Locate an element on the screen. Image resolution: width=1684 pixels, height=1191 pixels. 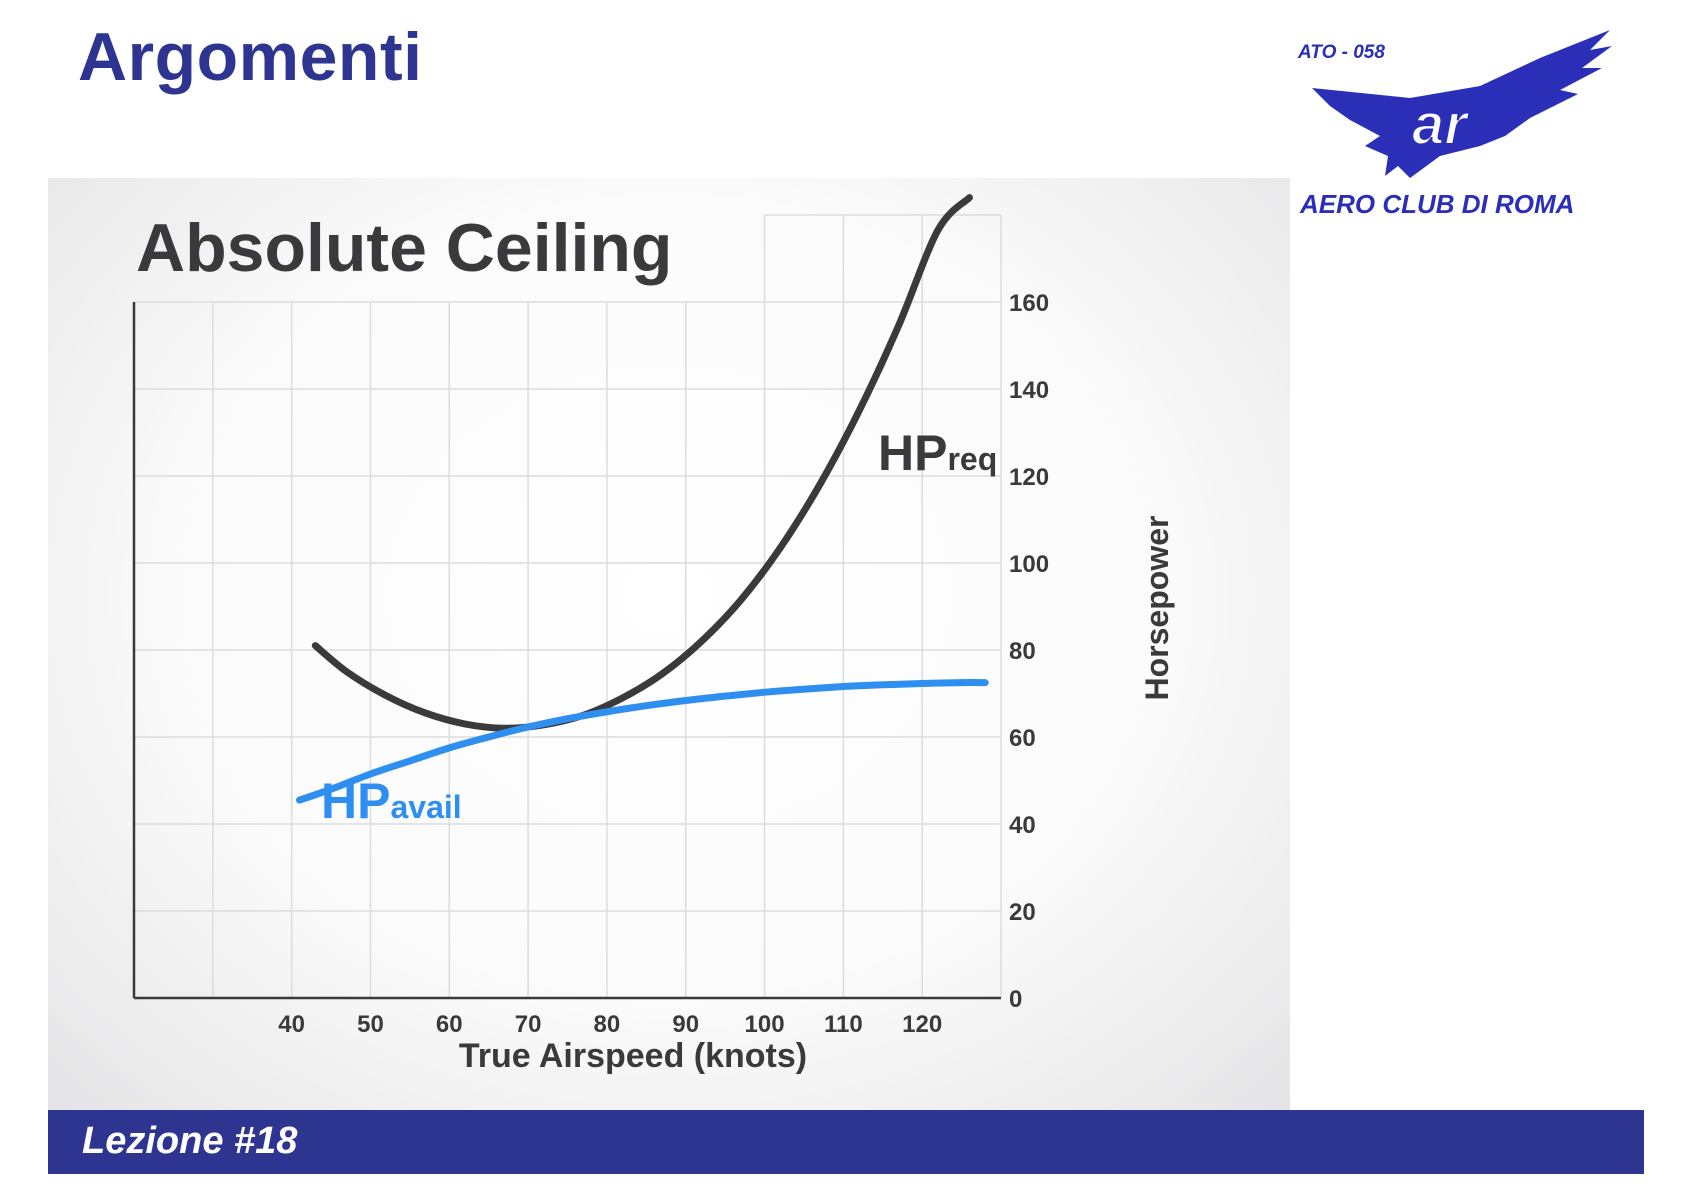
x-tick-label: 100 is located at coordinates (765, 1024).